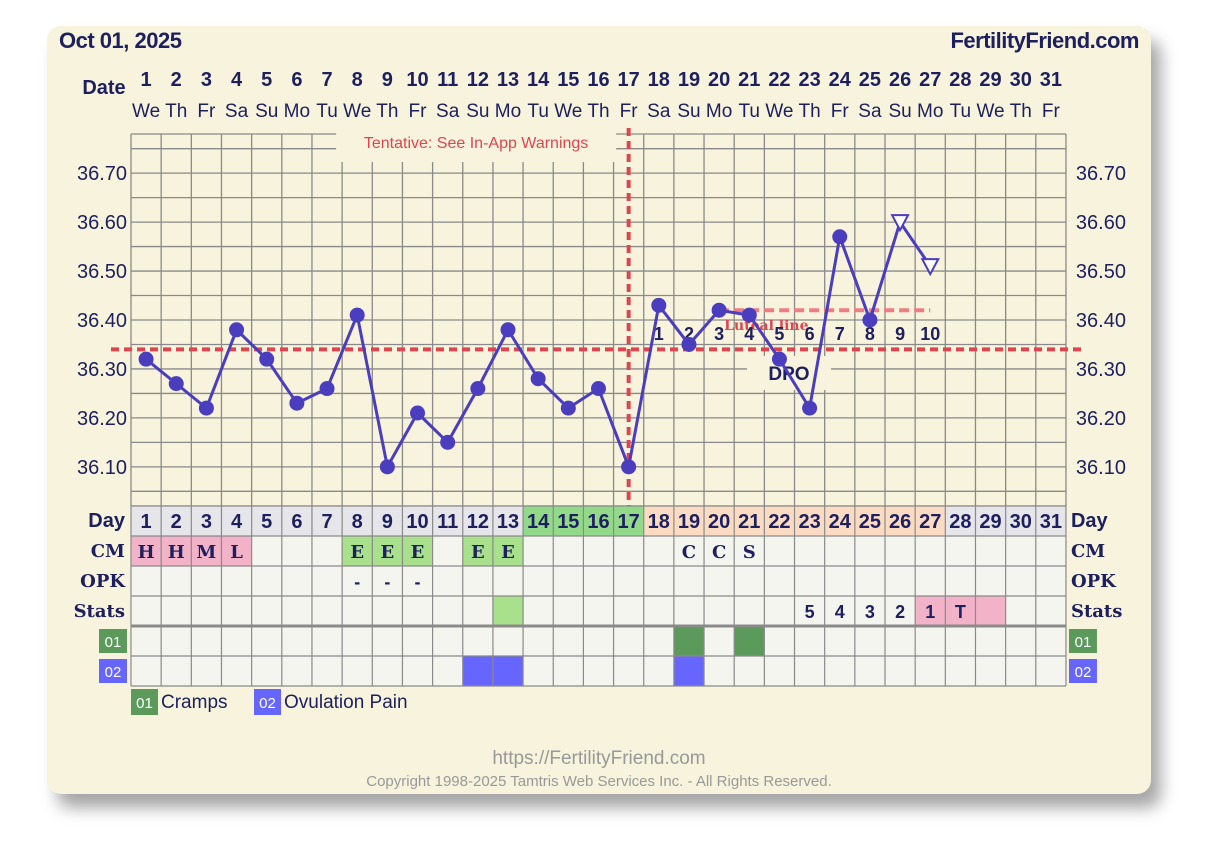 The image size is (1220, 842). What do you see at coordinates (568, 80) in the screenshot?
I see `date-number: 15` at bounding box center [568, 80].